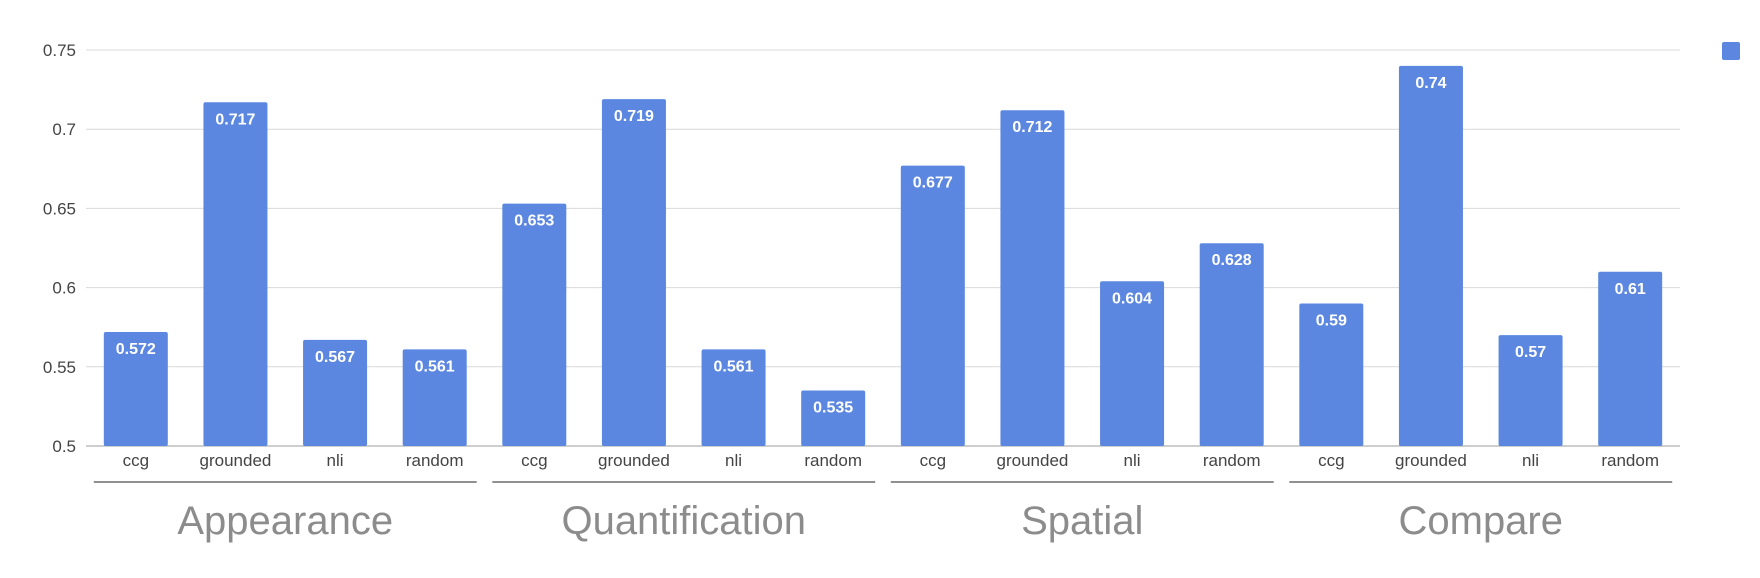 This screenshot has width=1760, height=578. What do you see at coordinates (1480, 521) in the screenshot?
I see `group-label: Compare` at bounding box center [1480, 521].